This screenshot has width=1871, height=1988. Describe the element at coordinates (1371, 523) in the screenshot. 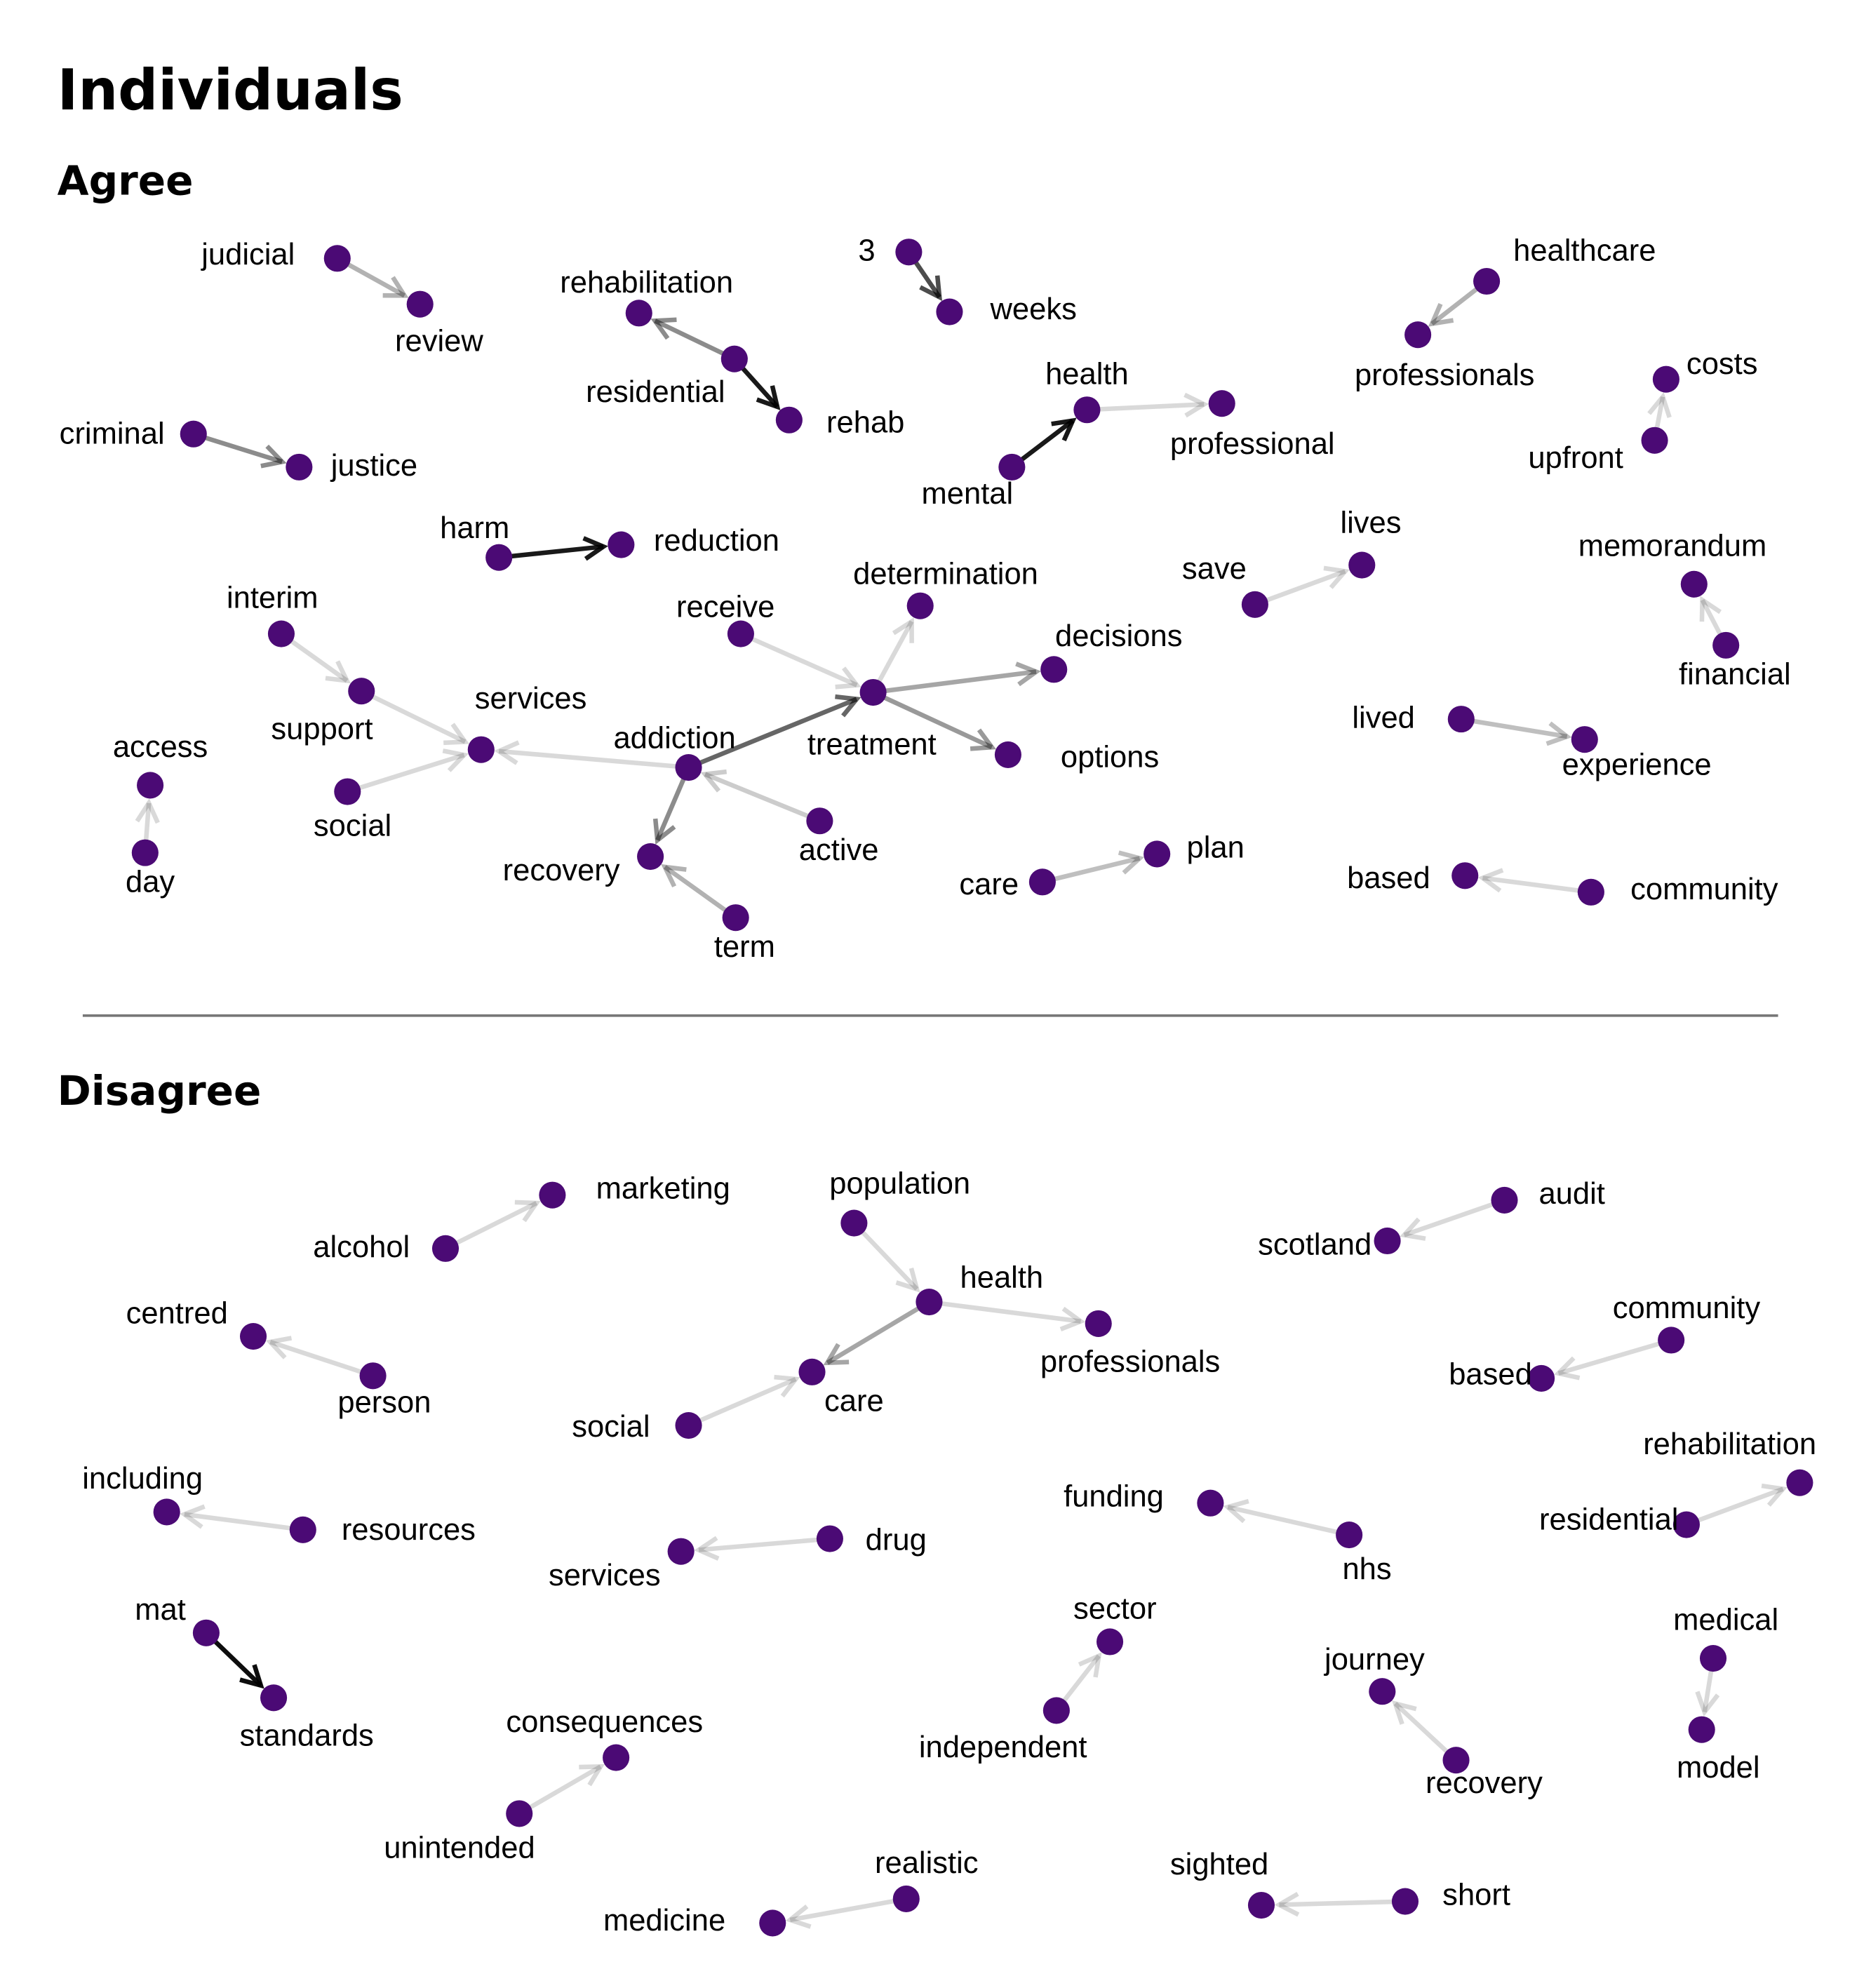

I see `node-label-lives: lives` at that location.